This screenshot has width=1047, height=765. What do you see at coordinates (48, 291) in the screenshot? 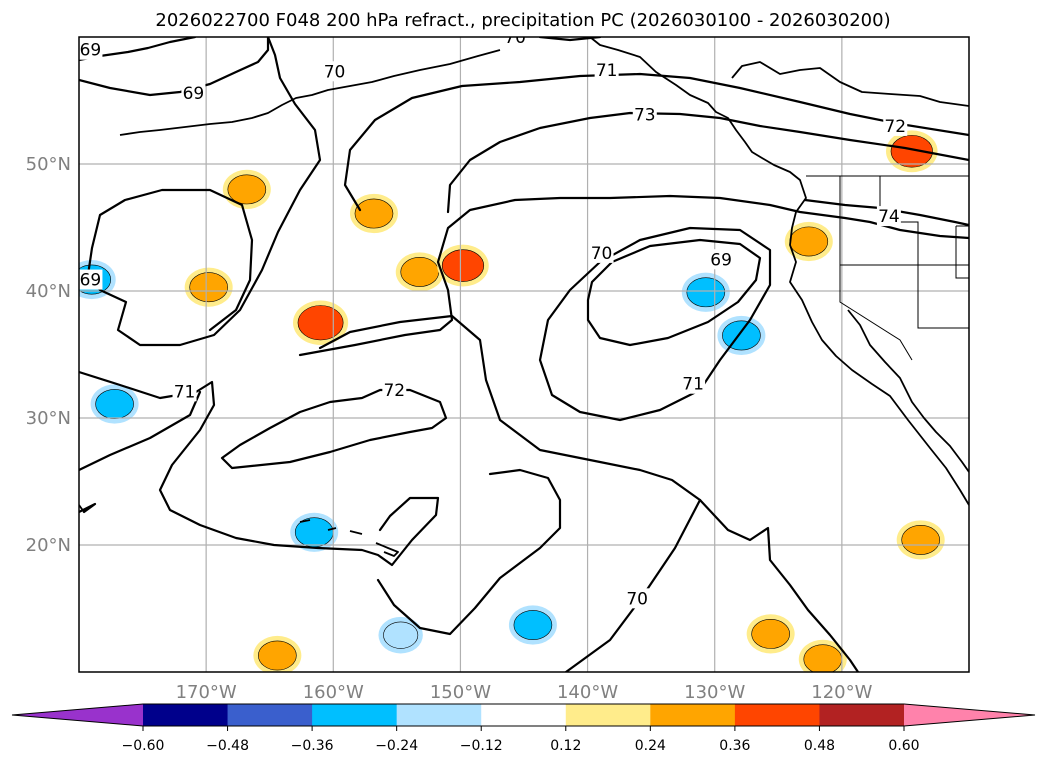
I see `lat-tick-label: 40°N` at bounding box center [48, 291].